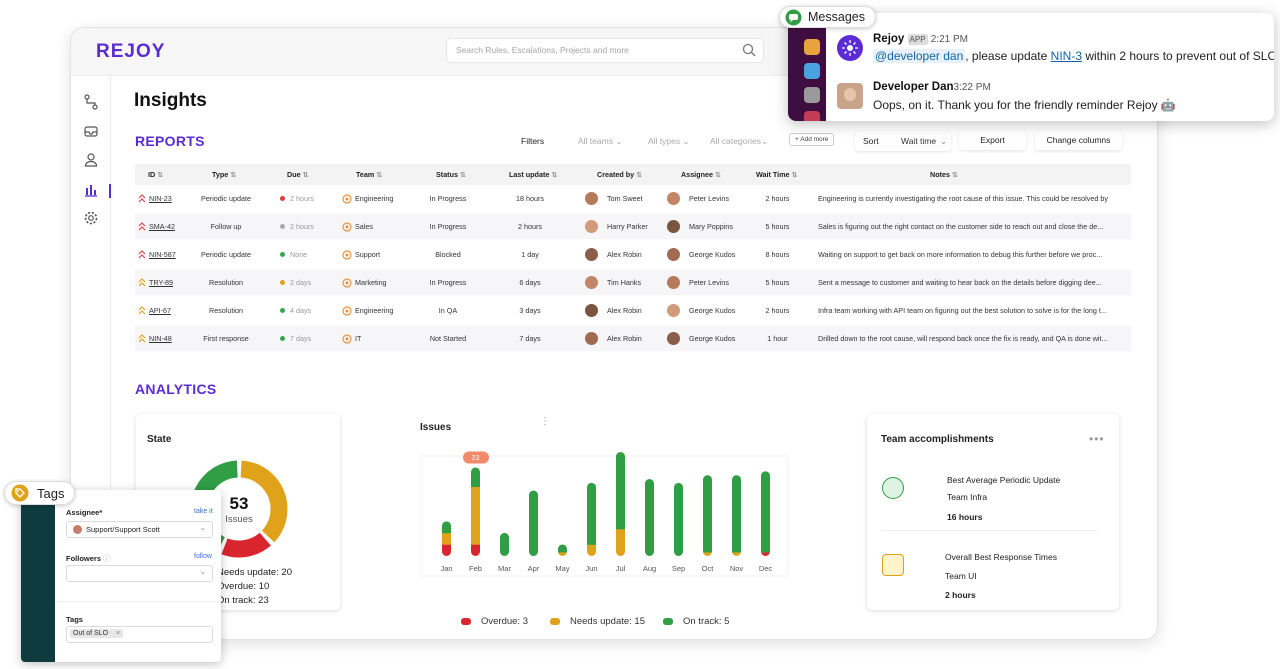 Image resolution: width=1280 pixels, height=669 pixels. I want to click on bar-sep-on-track, so click(678, 519).